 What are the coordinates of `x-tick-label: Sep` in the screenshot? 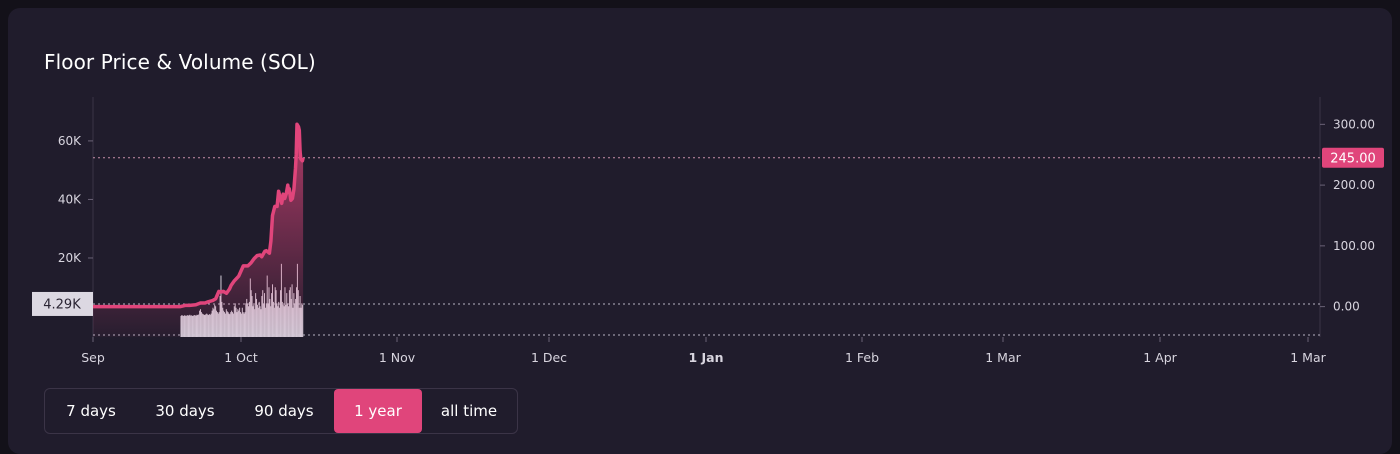 It's located at (93, 357).